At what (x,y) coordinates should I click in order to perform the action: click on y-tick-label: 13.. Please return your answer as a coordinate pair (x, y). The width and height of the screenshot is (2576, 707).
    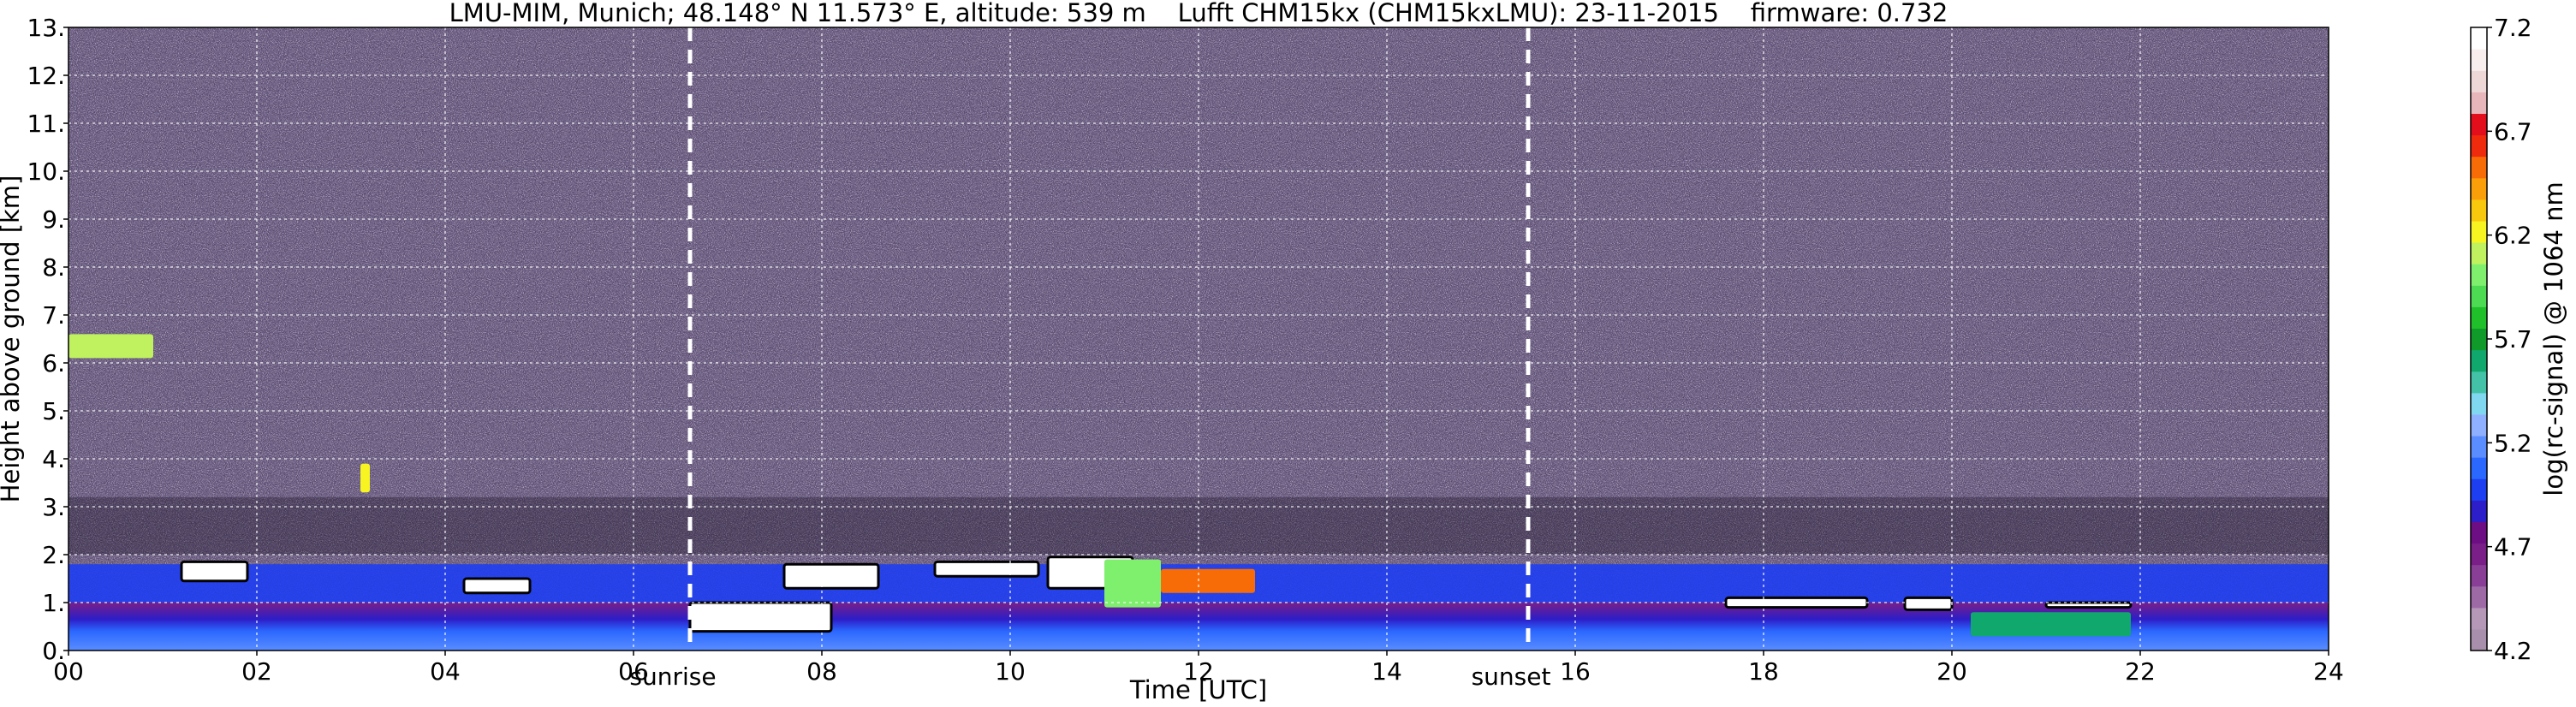
    Looking at the image, I should click on (46, 28).